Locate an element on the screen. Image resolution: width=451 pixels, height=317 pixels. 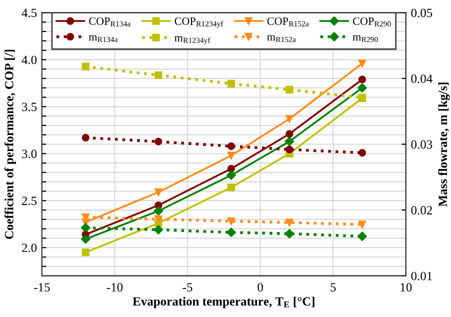
legend-label: COP$_{R134a}$ is located at coordinates (110, 21).